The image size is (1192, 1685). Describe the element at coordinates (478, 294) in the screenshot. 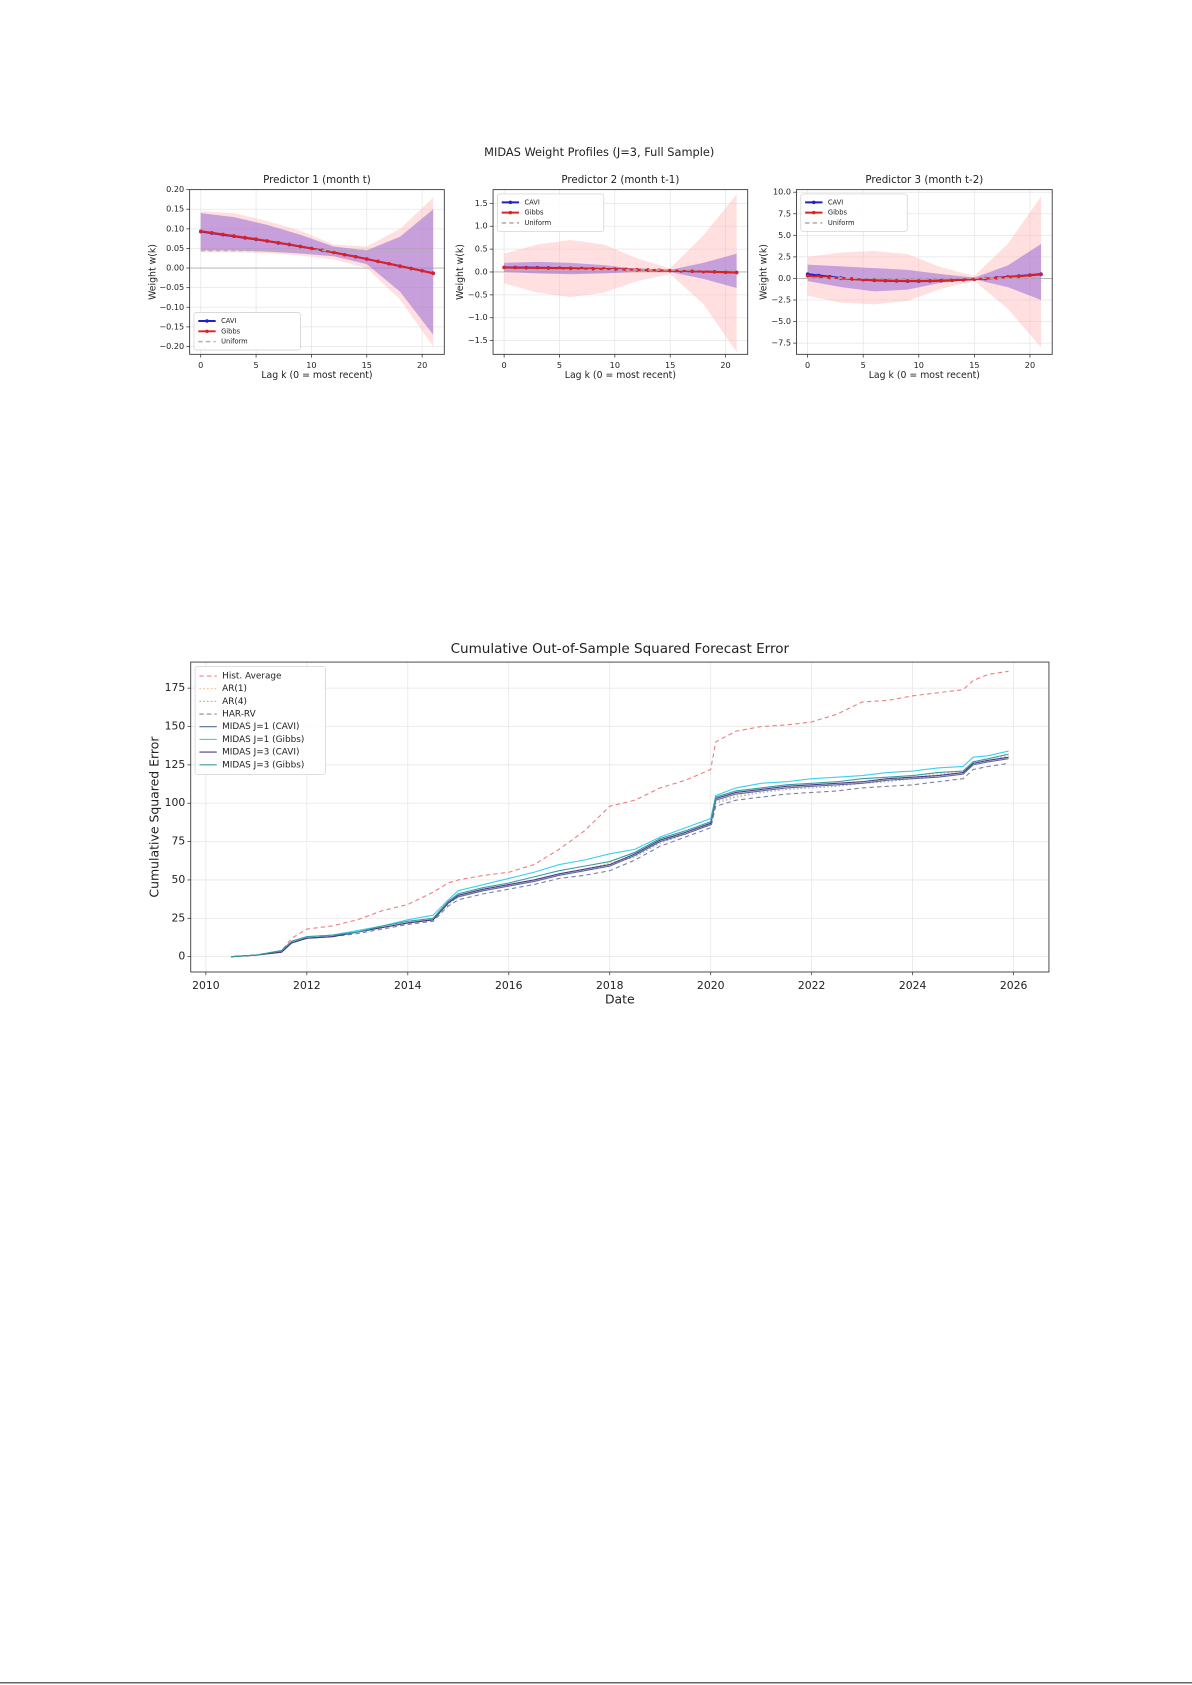

I see `y-tick-label: −0.5` at that location.